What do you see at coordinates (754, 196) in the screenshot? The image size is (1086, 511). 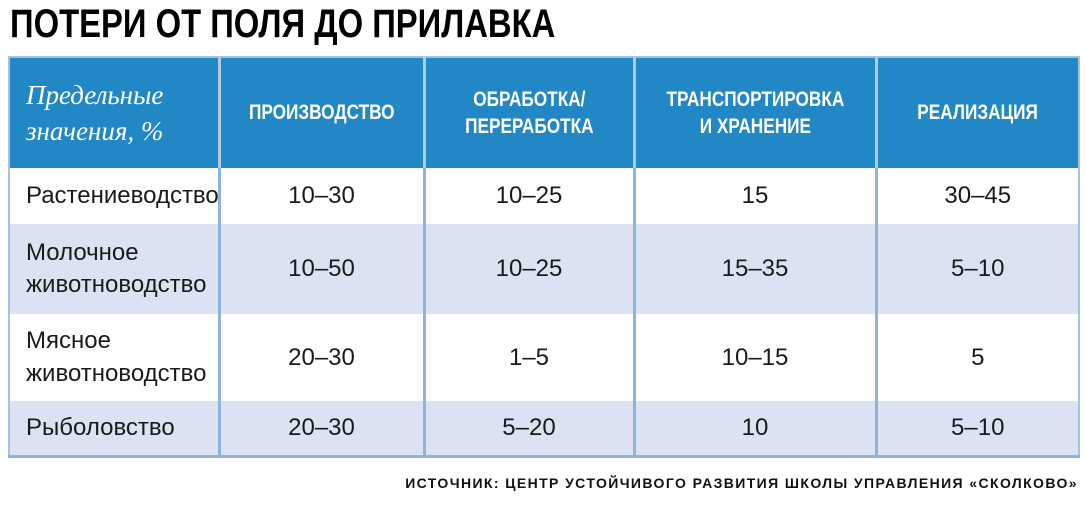 I see `value-cell: 15` at bounding box center [754, 196].